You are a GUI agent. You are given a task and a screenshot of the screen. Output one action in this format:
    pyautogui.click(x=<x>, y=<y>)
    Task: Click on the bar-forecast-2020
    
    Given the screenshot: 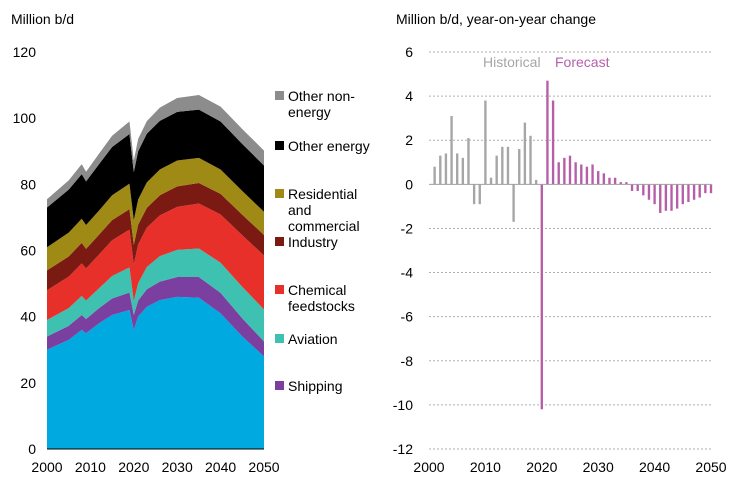 What is the action you would take?
    pyautogui.click(x=541, y=297)
    